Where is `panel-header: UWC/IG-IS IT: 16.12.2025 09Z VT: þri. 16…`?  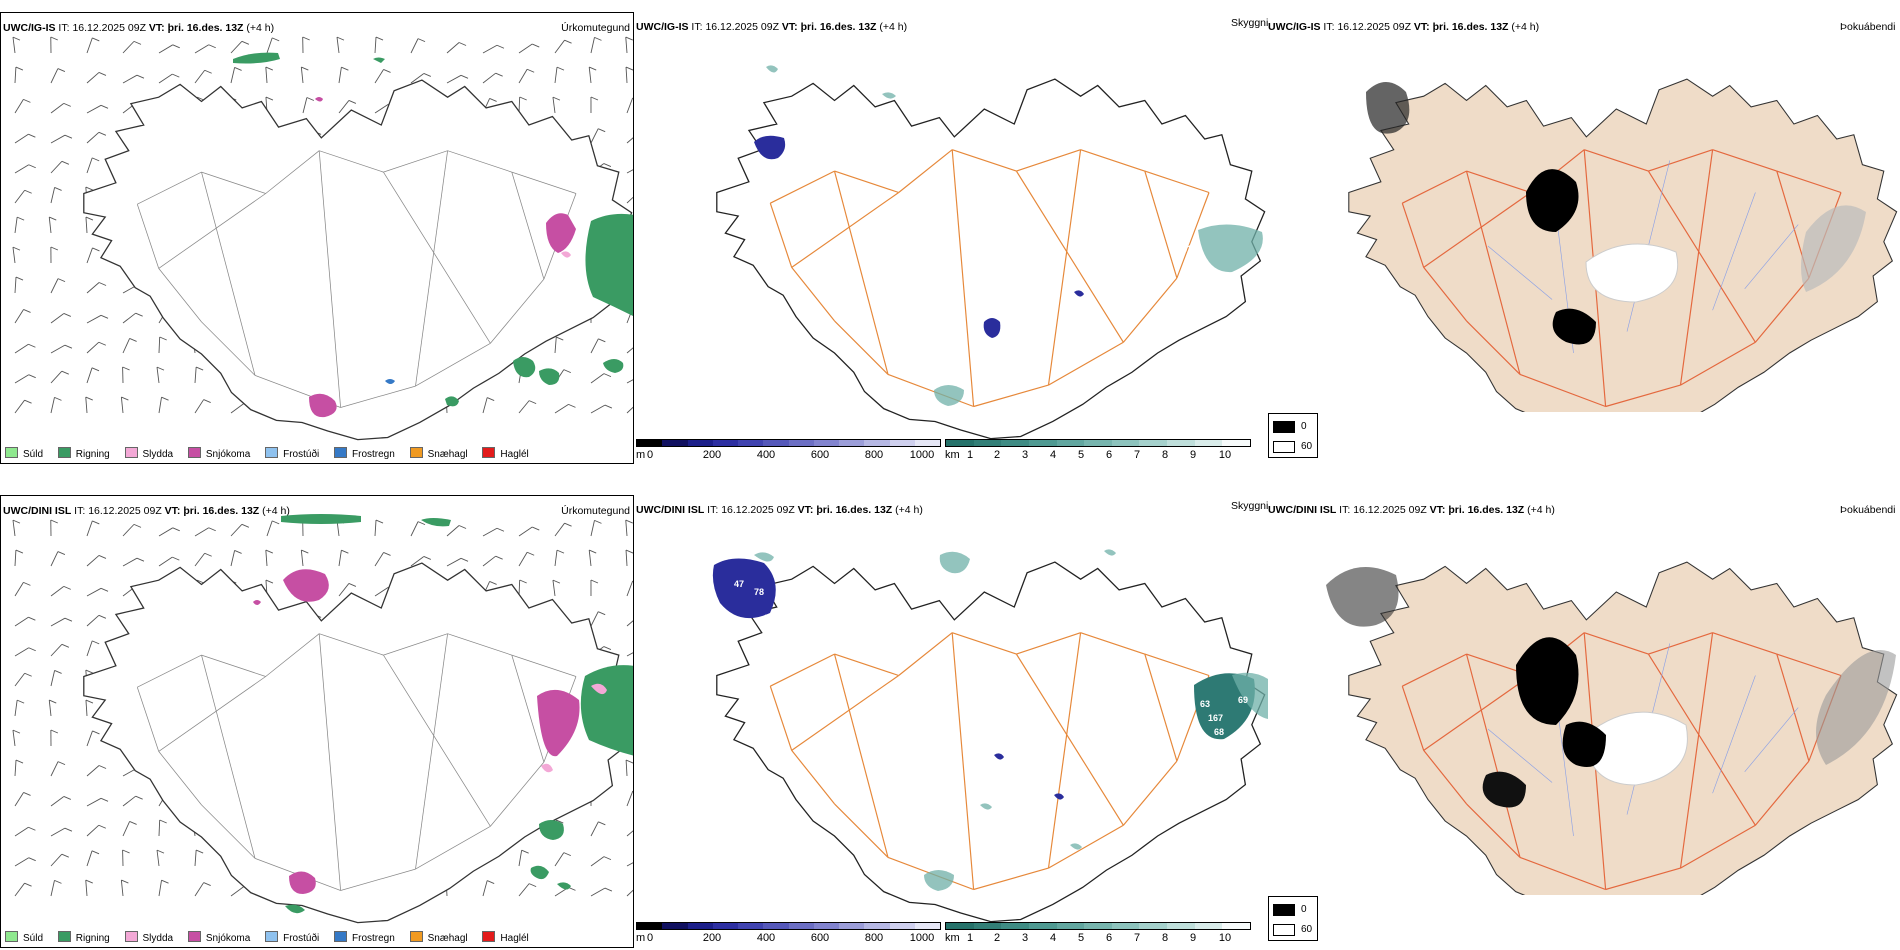 panel-header: UWC/IG-IS IT: 16.12.2025 09Z VT: þri. 16… is located at coordinates (772, 27).